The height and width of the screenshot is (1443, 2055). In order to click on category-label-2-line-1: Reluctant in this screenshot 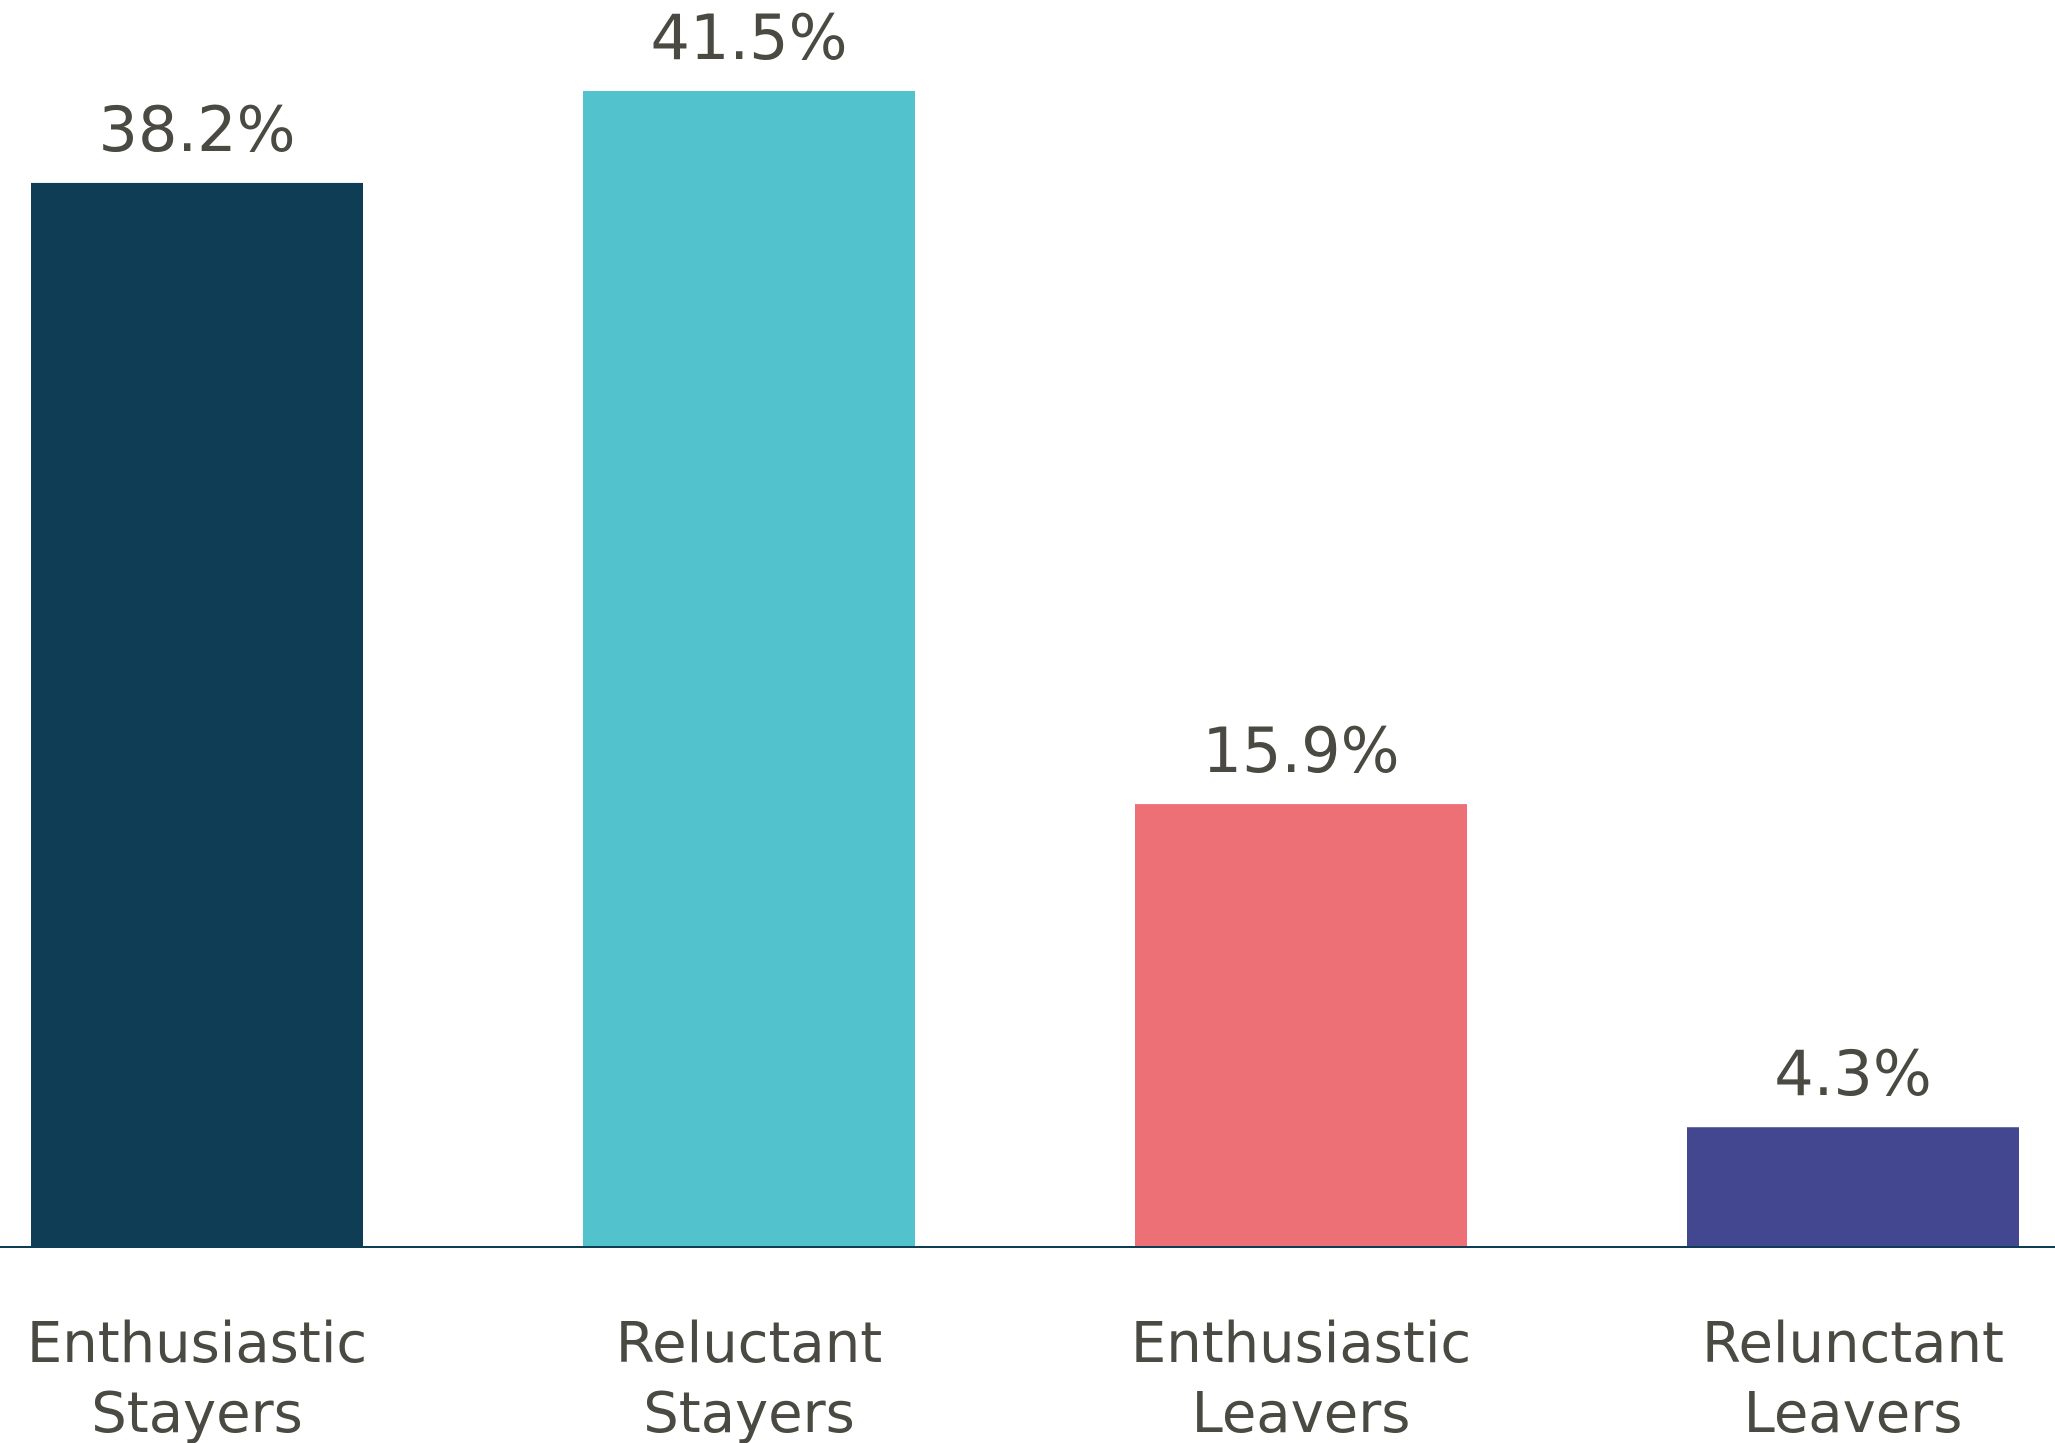, I will do `click(749, 1343)`.